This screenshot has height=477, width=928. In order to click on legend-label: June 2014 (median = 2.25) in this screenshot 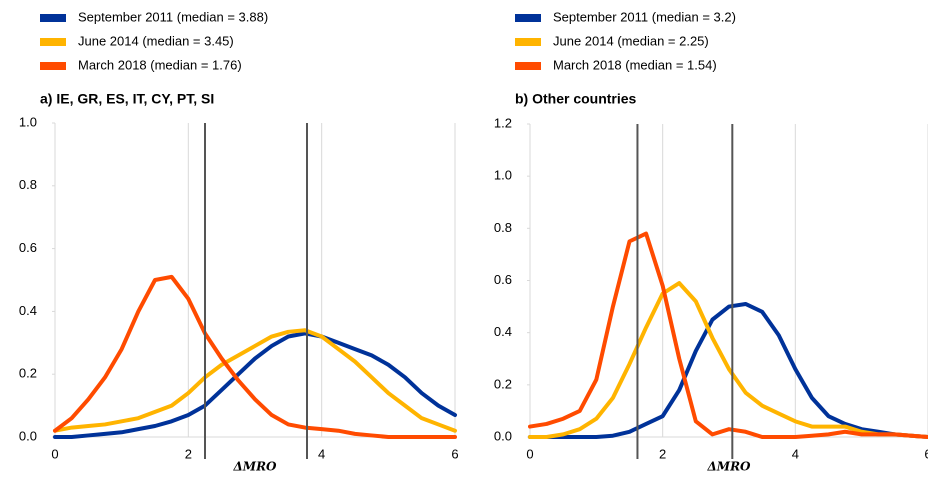, I will do `click(631, 40)`.